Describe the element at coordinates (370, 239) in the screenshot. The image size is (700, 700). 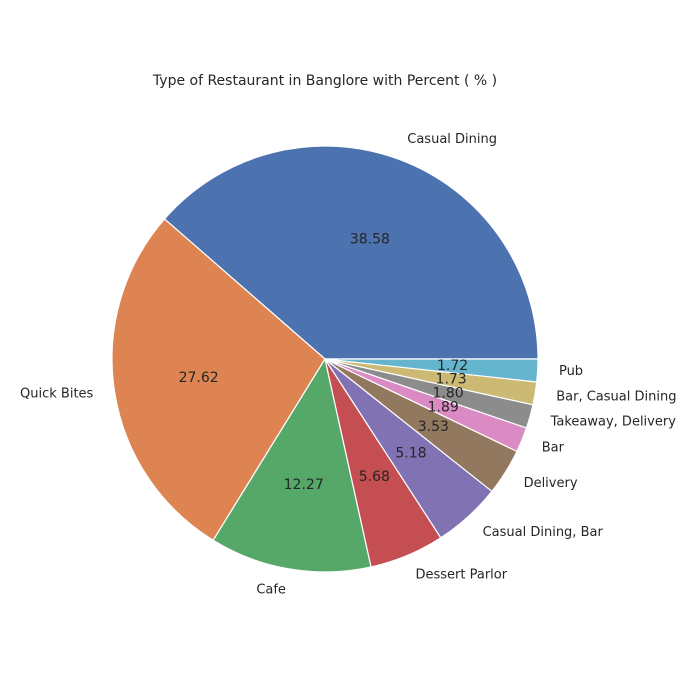
I see `pct-label-casual-dining: 38.58` at that location.